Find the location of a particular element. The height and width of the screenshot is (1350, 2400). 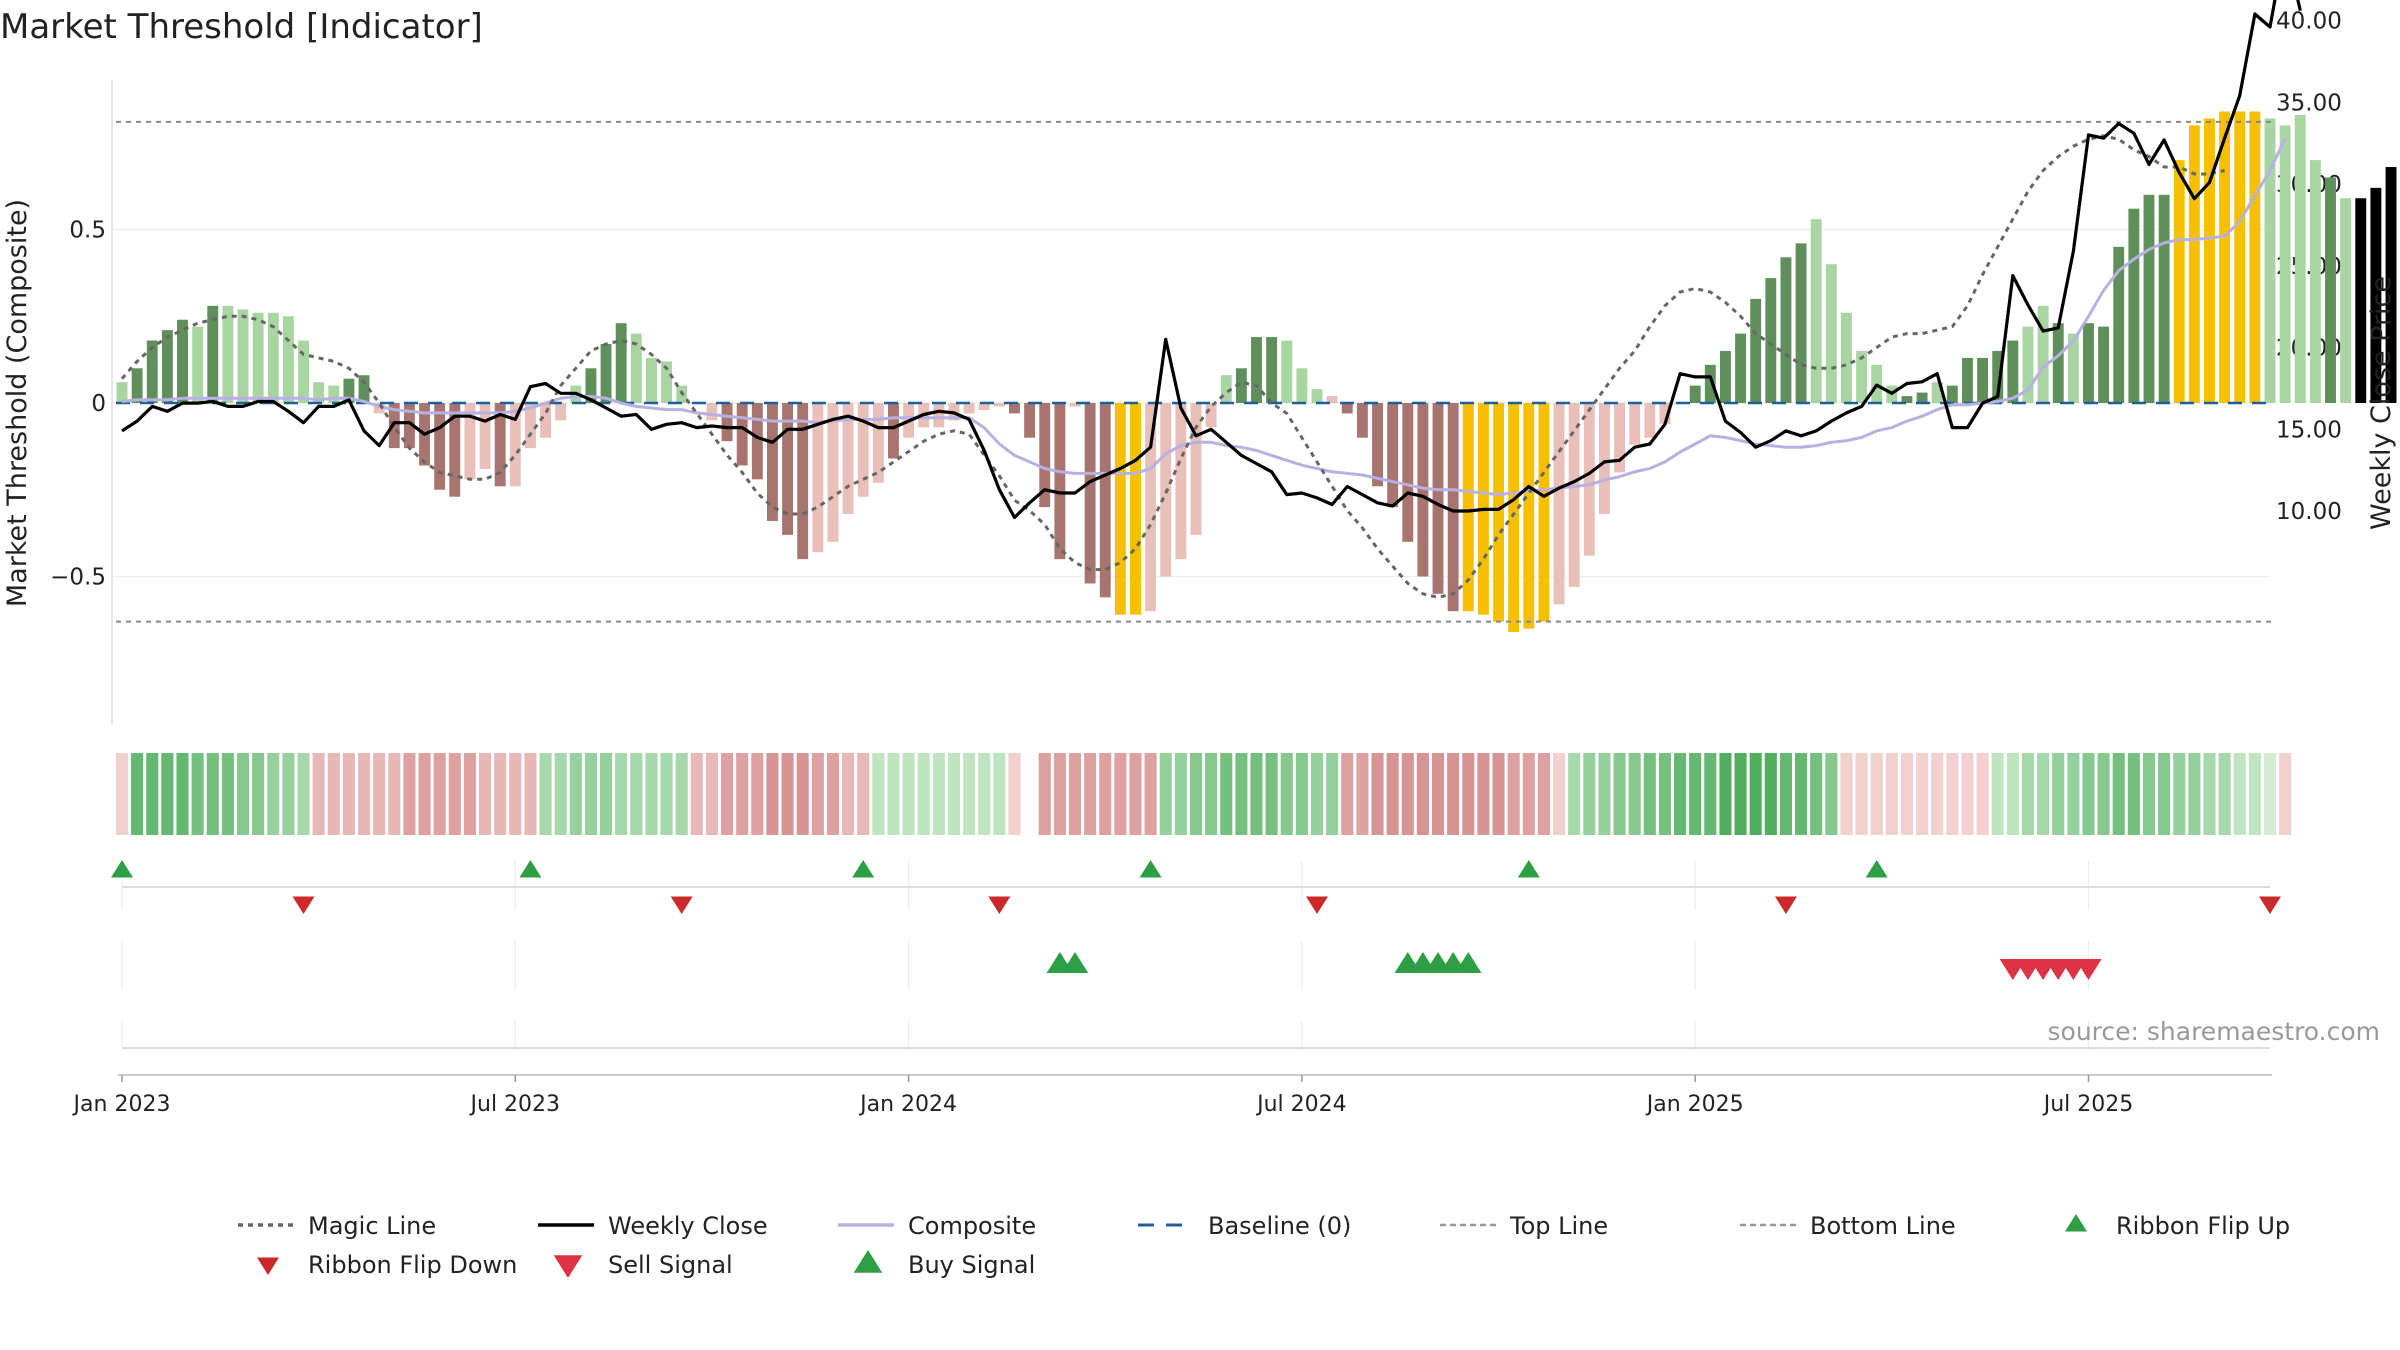

legend-item-top: Top Line is located at coordinates (1524, 1226).